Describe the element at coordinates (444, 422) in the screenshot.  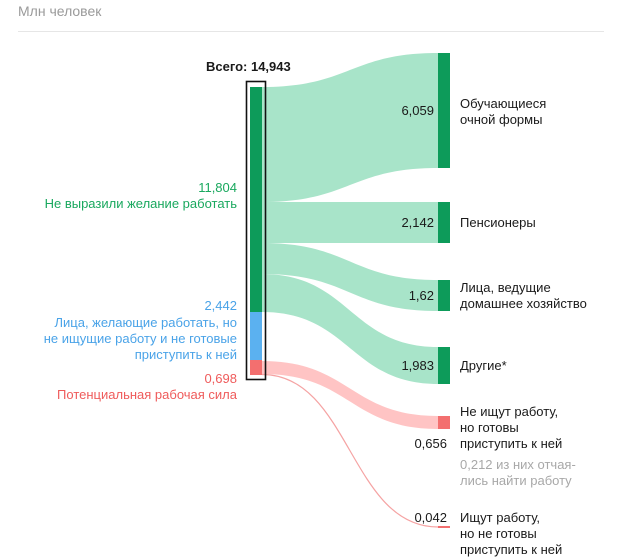
I see `target-bar-not-seeking` at that location.